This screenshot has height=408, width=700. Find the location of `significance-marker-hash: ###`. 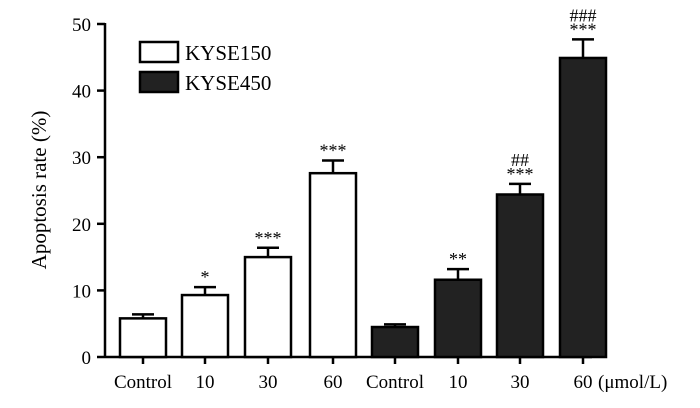

significance-marker-hash: ### is located at coordinates (583, 15).